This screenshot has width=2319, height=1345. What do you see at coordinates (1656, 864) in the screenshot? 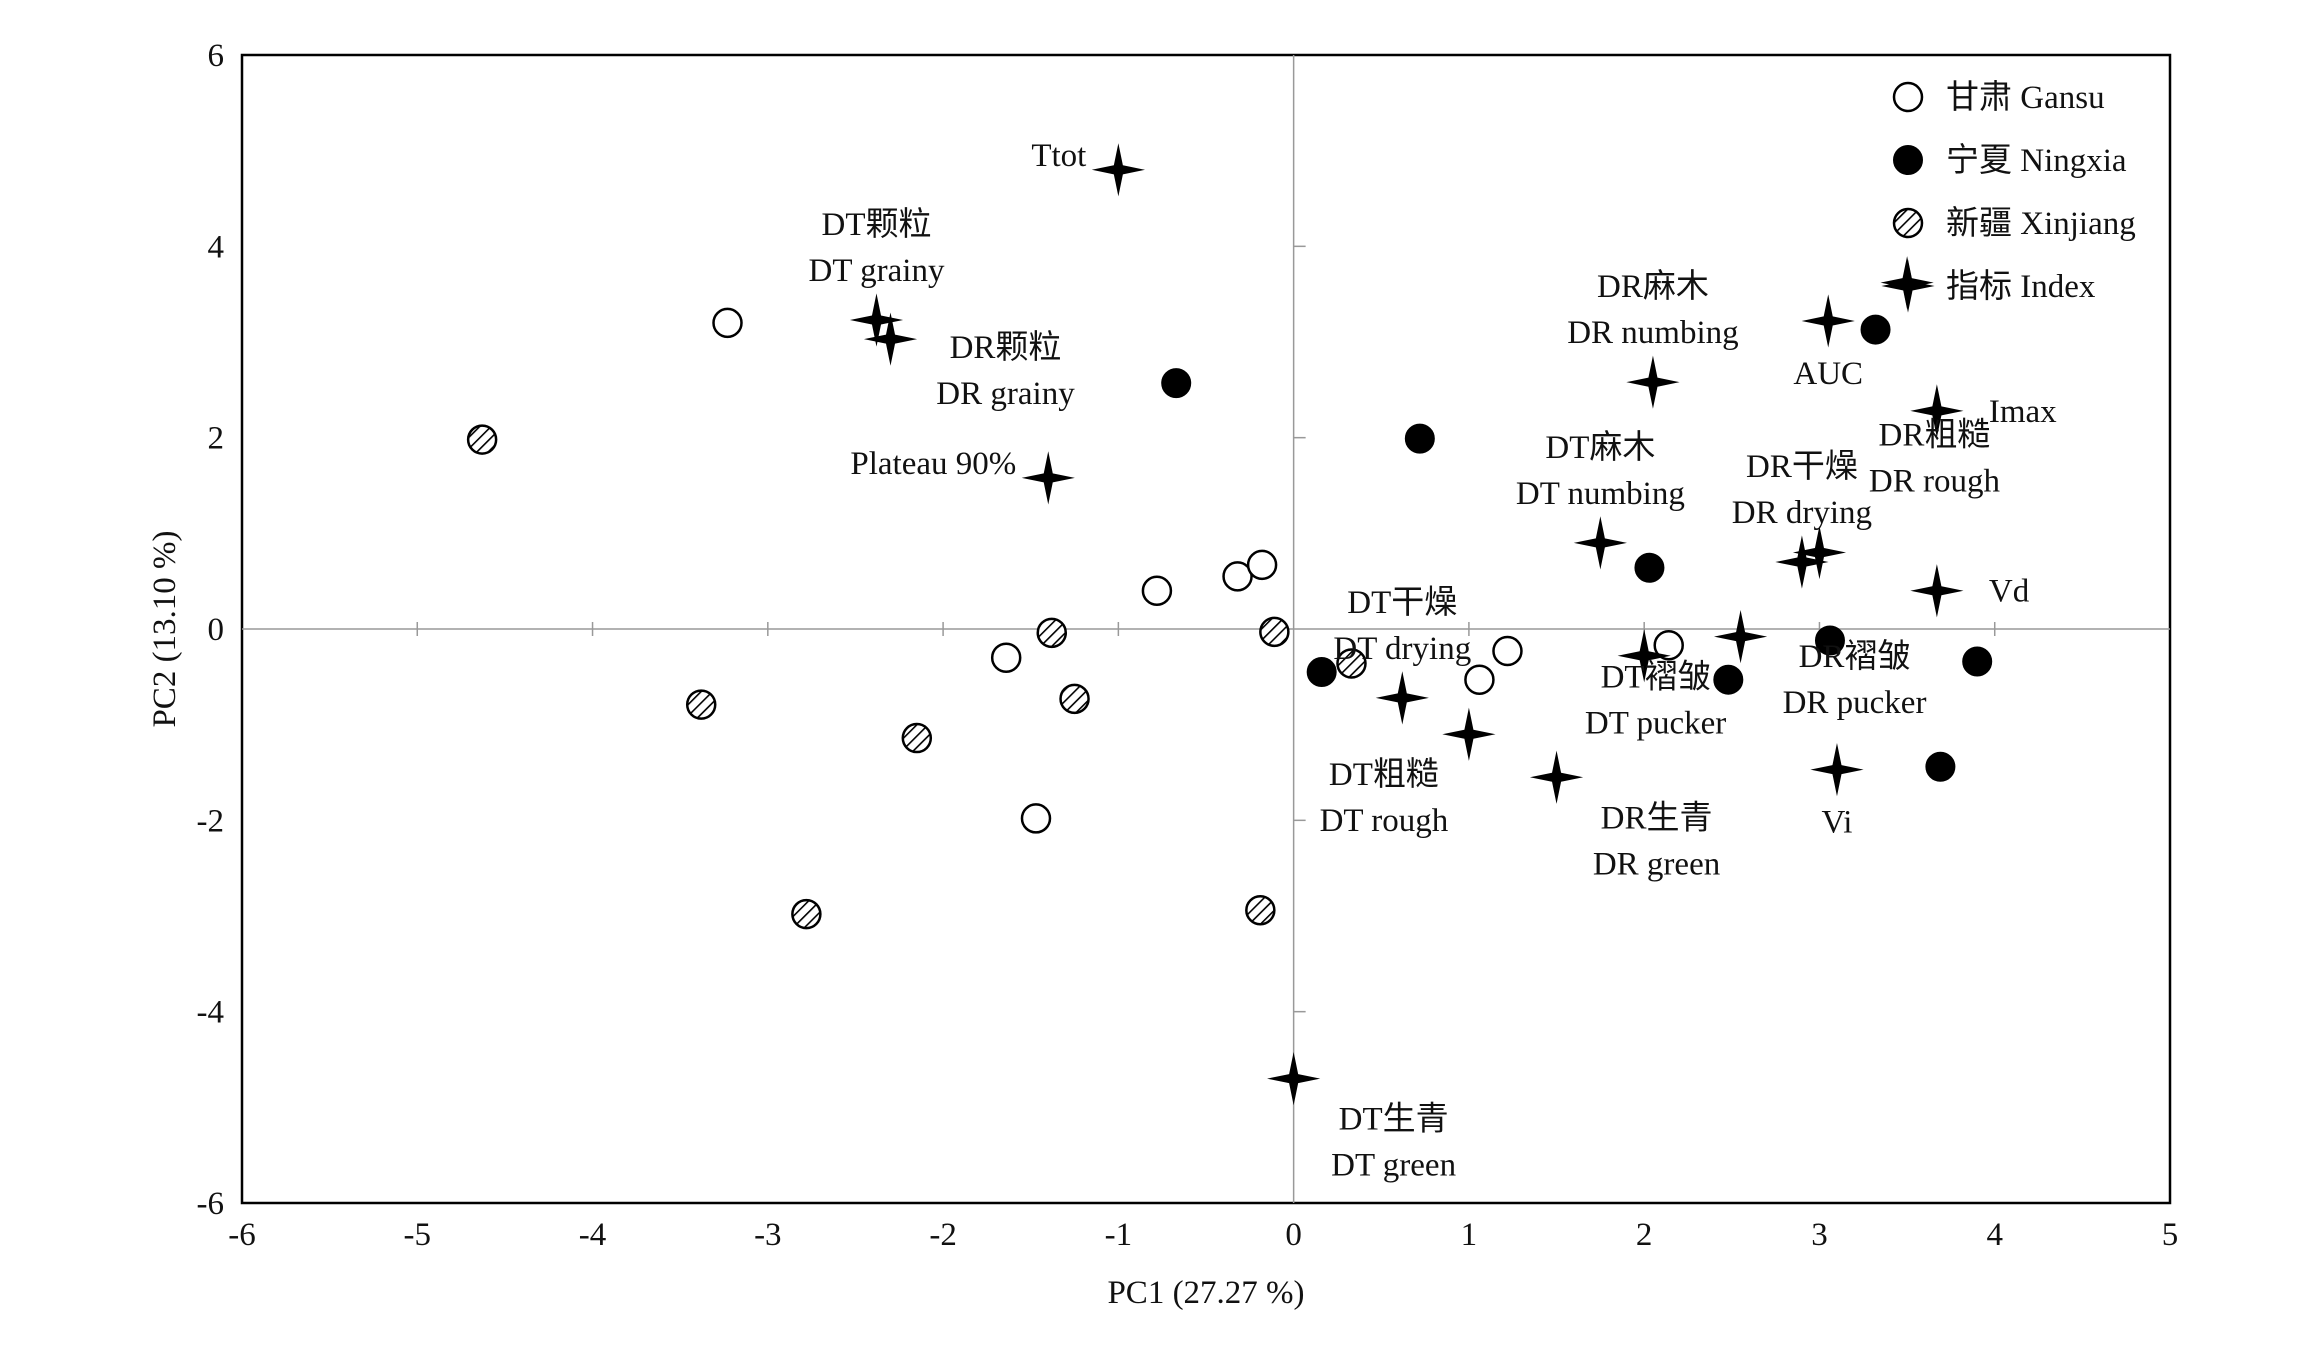
I see `point-label-line: DR green` at bounding box center [1656, 864].